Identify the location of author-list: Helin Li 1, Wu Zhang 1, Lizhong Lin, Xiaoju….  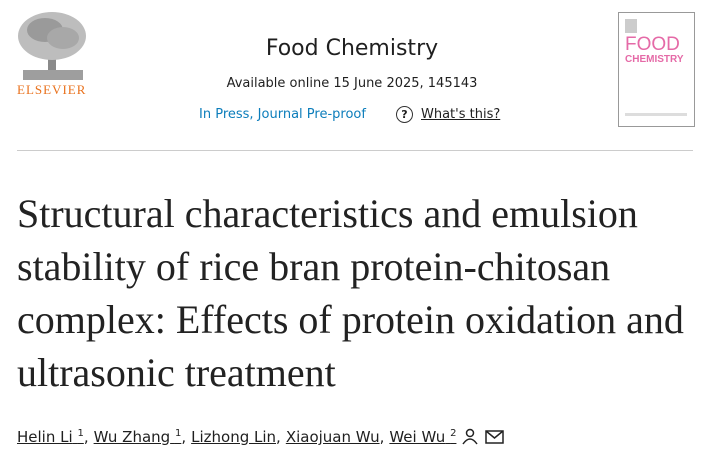
(261, 437).